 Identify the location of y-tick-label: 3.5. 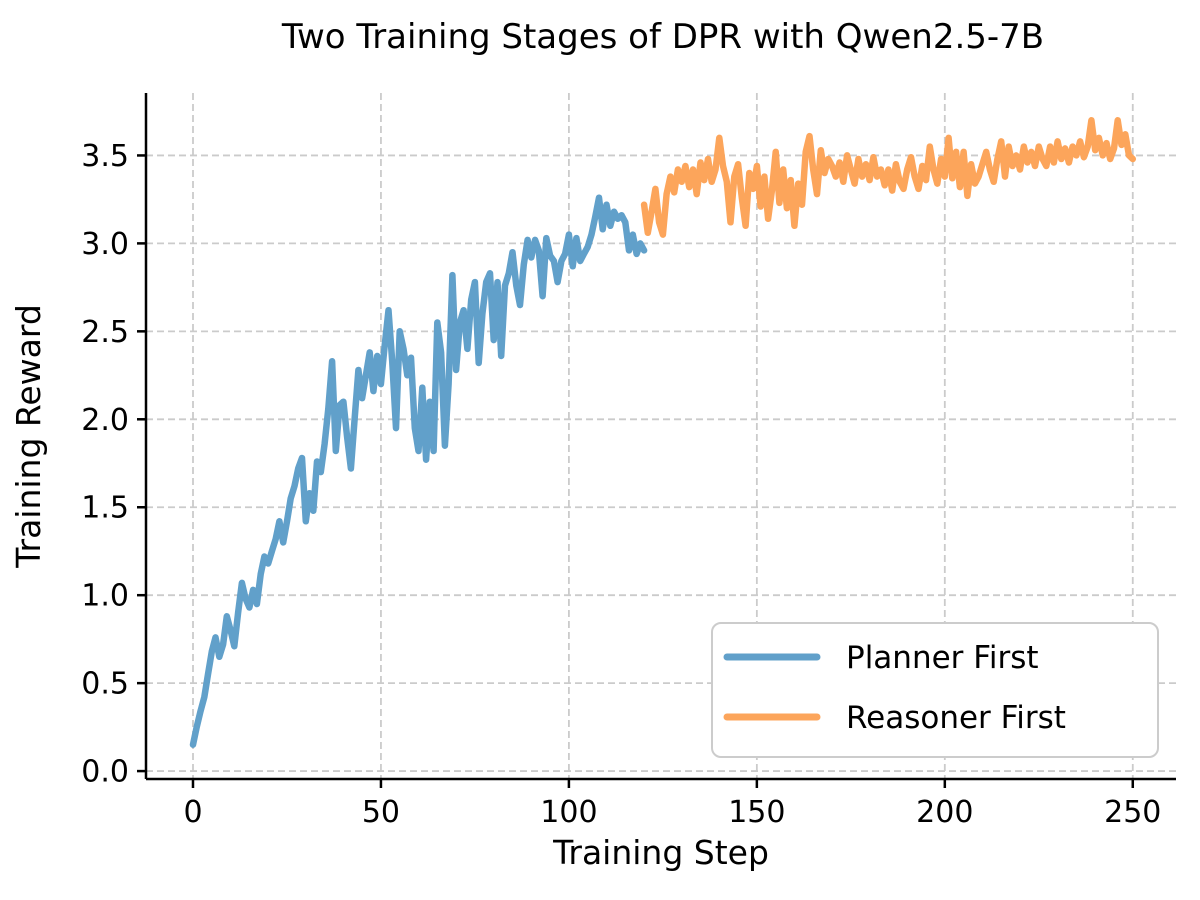
(105, 156).